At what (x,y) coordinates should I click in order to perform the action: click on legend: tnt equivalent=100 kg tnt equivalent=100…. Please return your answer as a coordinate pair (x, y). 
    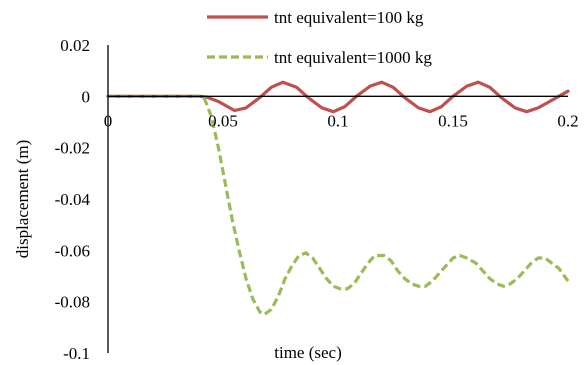
    Looking at the image, I should click on (319, 37).